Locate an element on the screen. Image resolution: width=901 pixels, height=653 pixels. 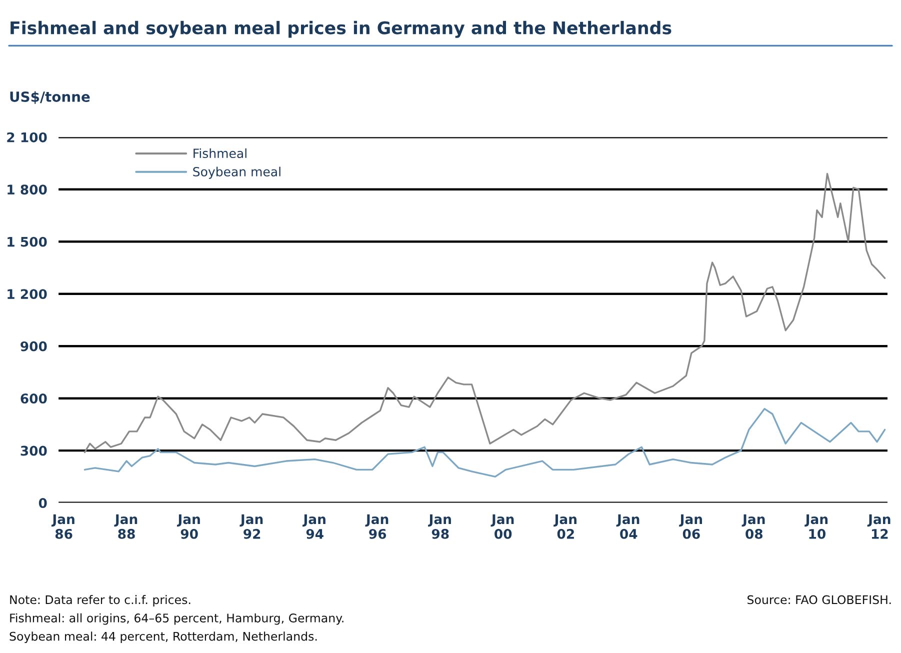
y-tick-label: 900 is located at coordinates (33, 346).